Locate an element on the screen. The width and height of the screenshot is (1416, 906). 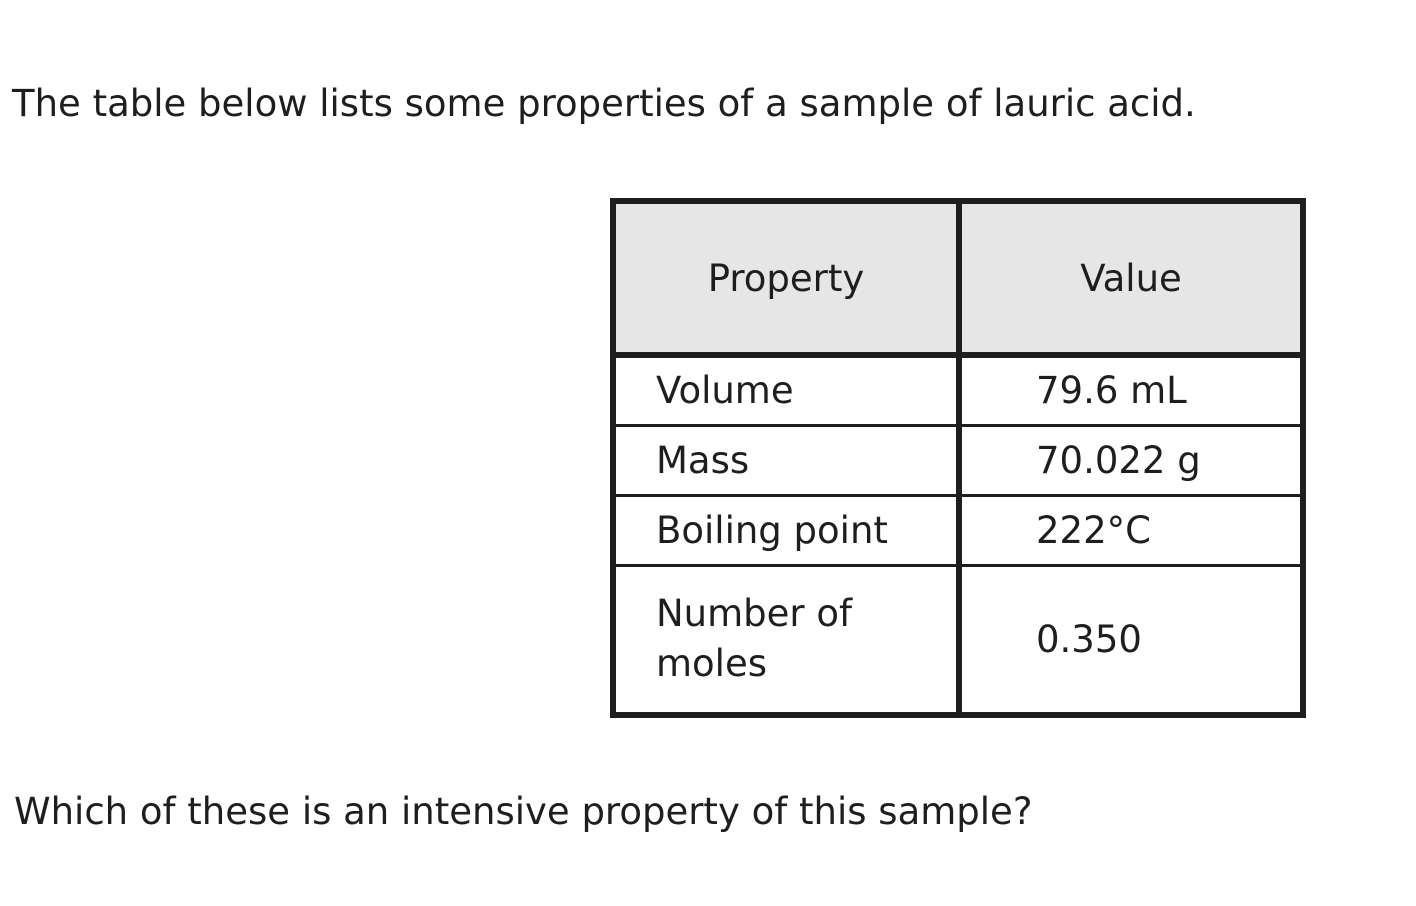
table-header-row: Property Value is located at coordinates (958, 279).